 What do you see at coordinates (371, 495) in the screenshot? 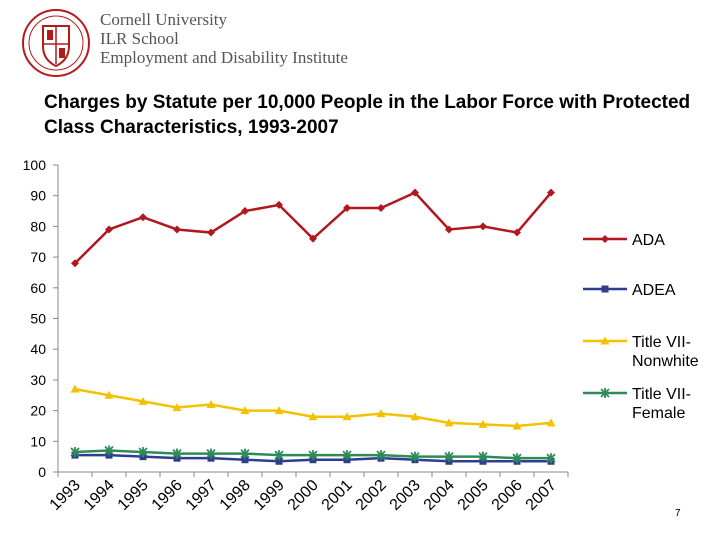
I see `x-tick-label: 2002` at bounding box center [371, 495].